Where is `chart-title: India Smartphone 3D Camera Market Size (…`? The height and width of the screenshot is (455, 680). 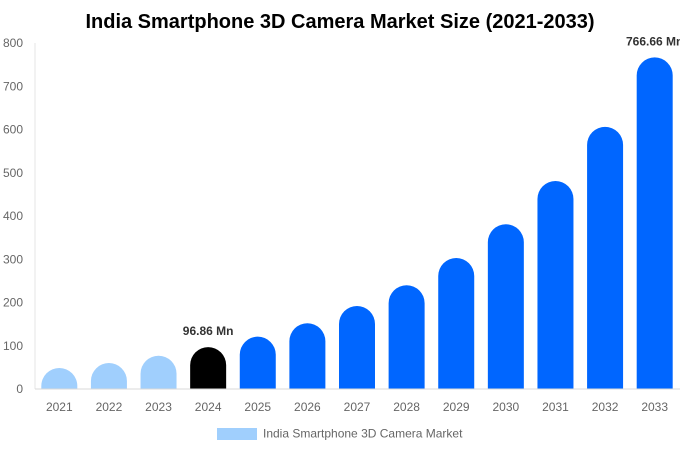 chart-title: India Smartphone 3D Camera Market Size (… is located at coordinates (339, 22).